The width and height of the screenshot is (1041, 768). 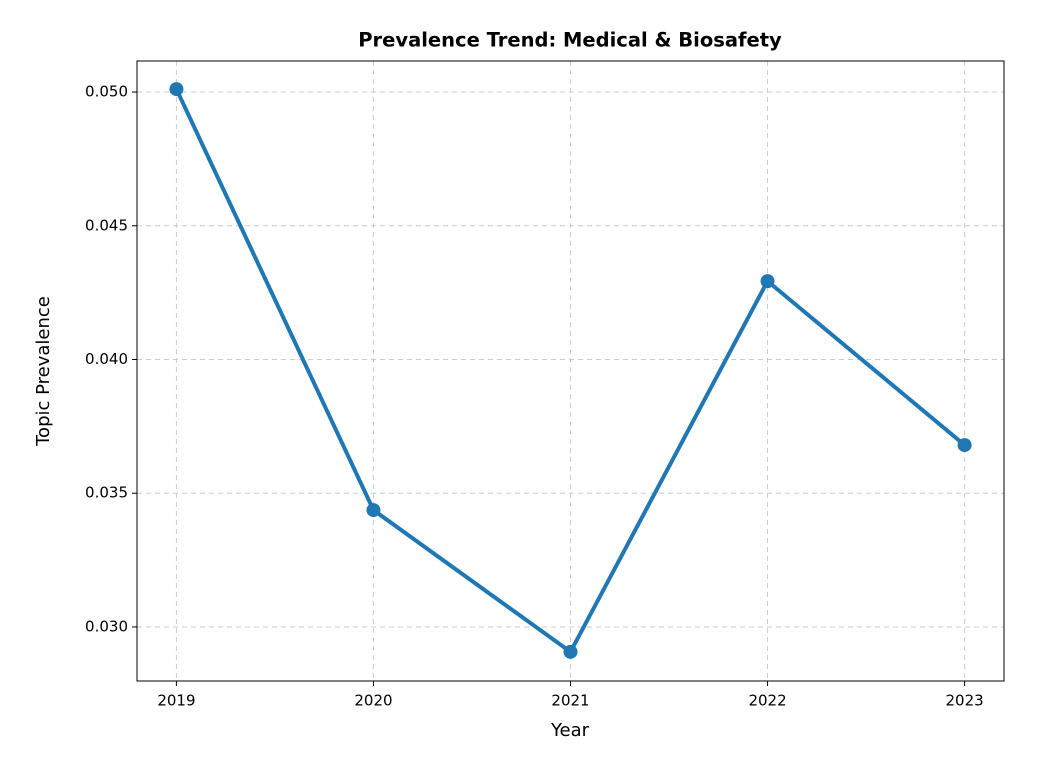 What do you see at coordinates (373, 701) in the screenshot?
I see `x-tick-label: 2020` at bounding box center [373, 701].